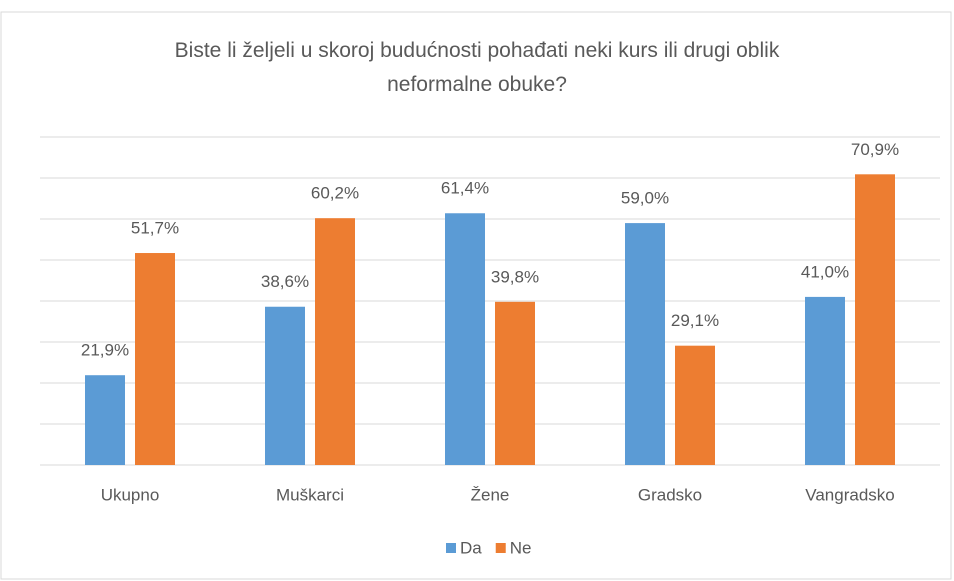 This screenshot has width=954, height=581. I want to click on data-label: 61,4%, so click(465, 188).